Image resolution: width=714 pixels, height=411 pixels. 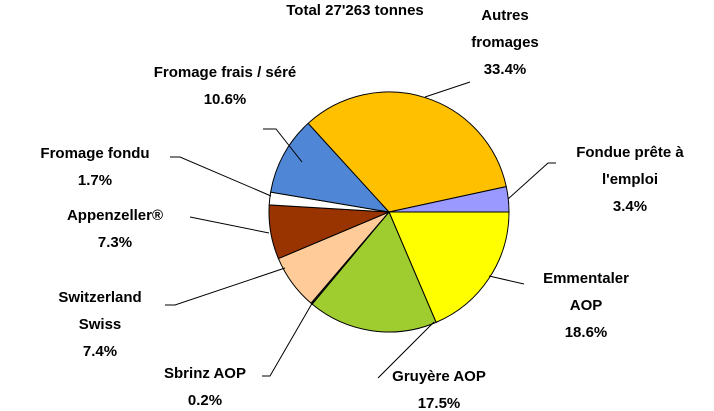 I want to click on slice-value-label: 0.2%, so click(x=205, y=400).